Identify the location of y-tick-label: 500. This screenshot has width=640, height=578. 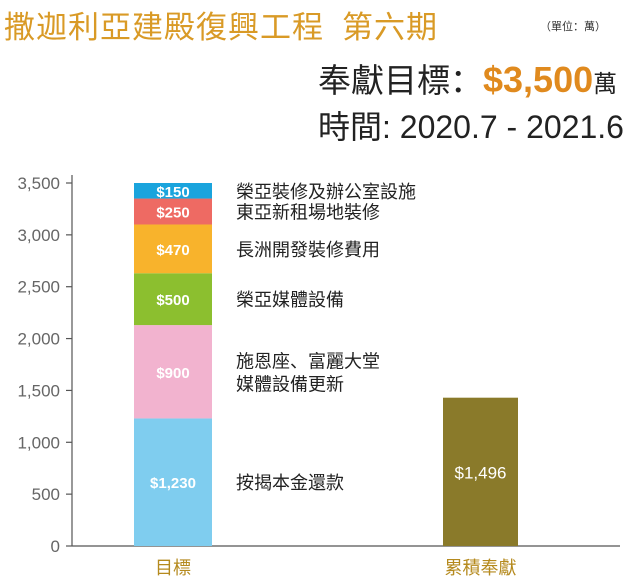
(46, 494).